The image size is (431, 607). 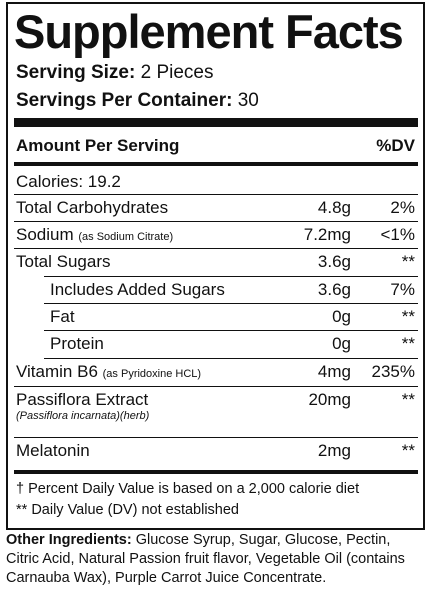 I want to click on name: Protein, so click(x=77, y=343).